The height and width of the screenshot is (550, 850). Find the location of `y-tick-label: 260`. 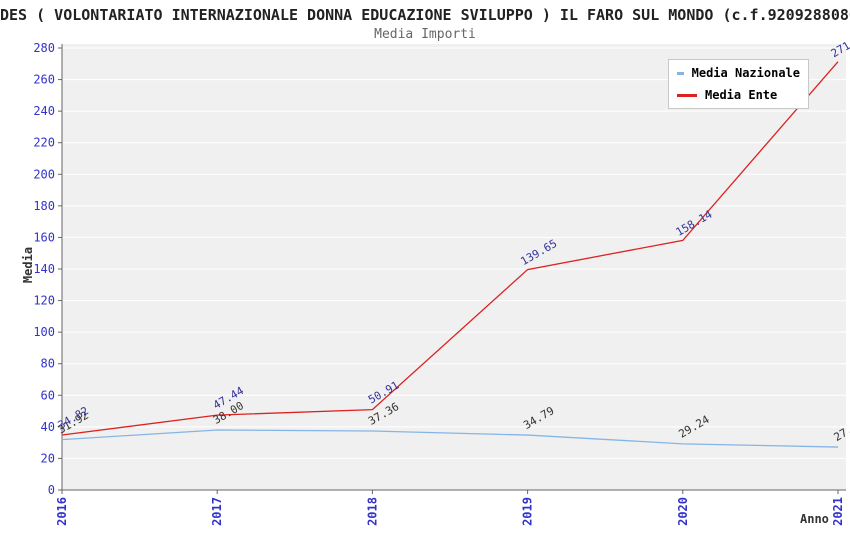

y-tick-label: 260 is located at coordinates (44, 80).